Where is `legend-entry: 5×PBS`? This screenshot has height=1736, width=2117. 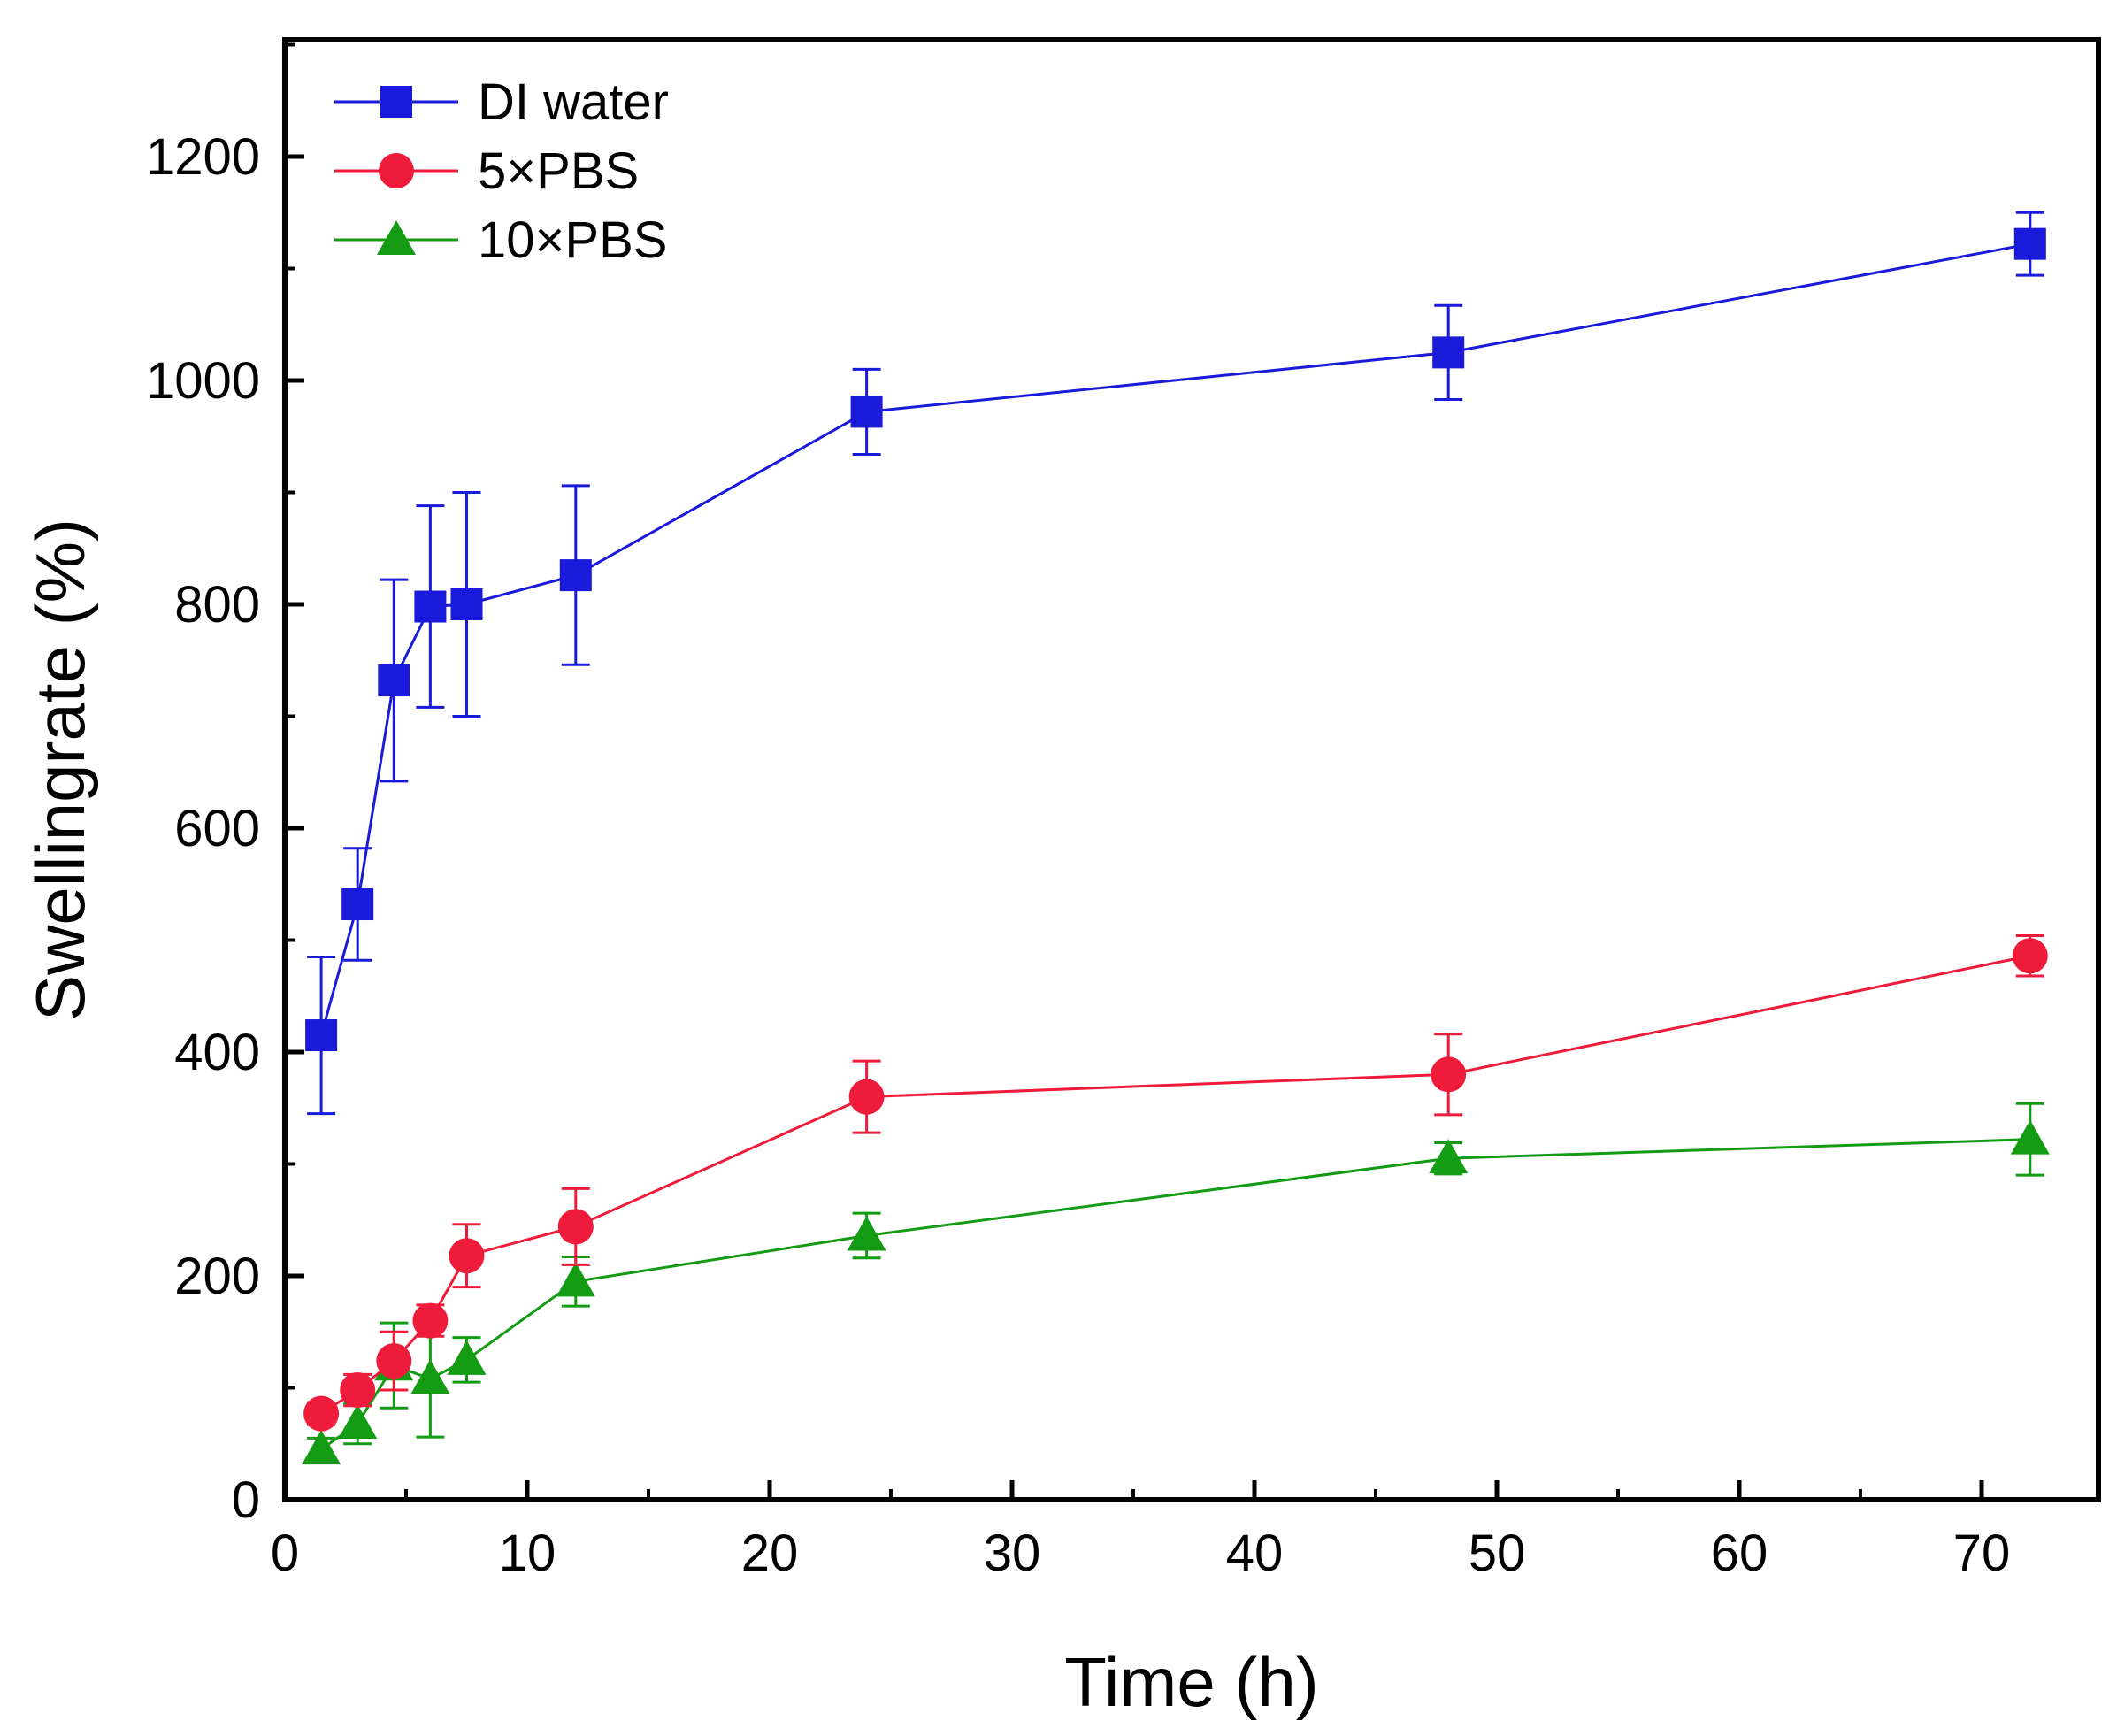 legend-entry: 5×PBS is located at coordinates (486, 171).